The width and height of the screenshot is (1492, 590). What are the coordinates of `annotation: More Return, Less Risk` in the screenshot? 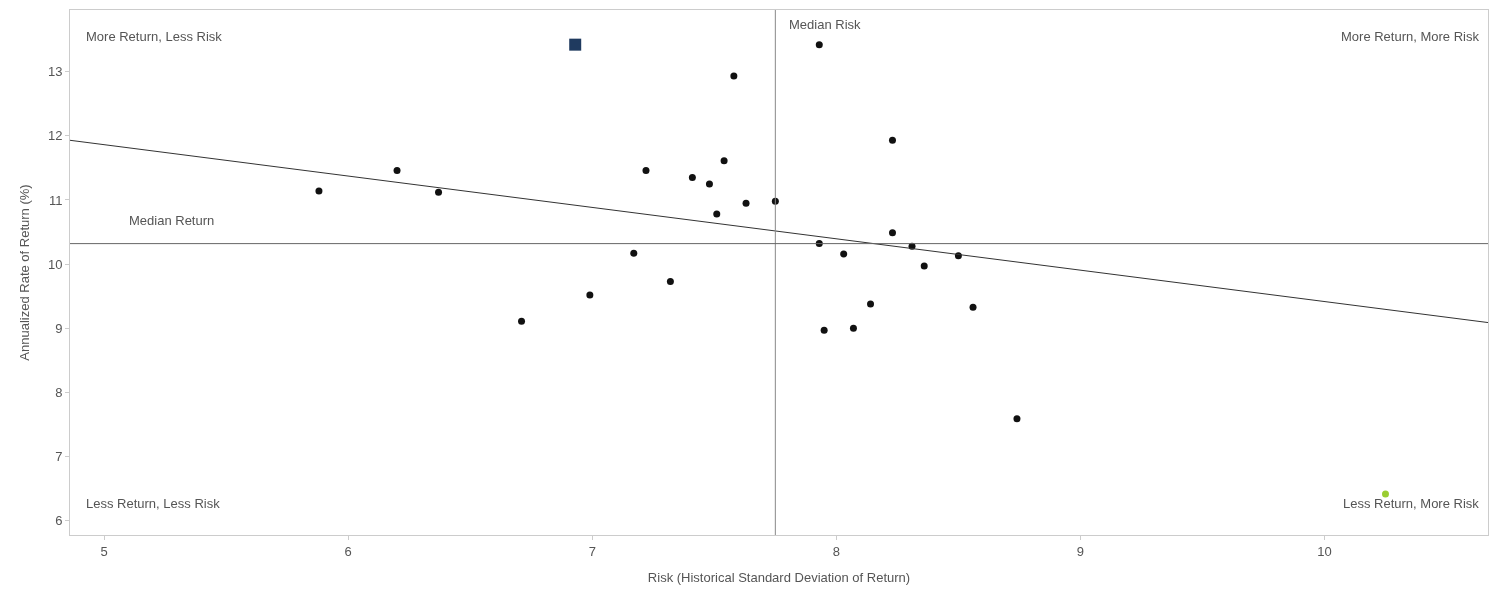 It's located at (154, 36).